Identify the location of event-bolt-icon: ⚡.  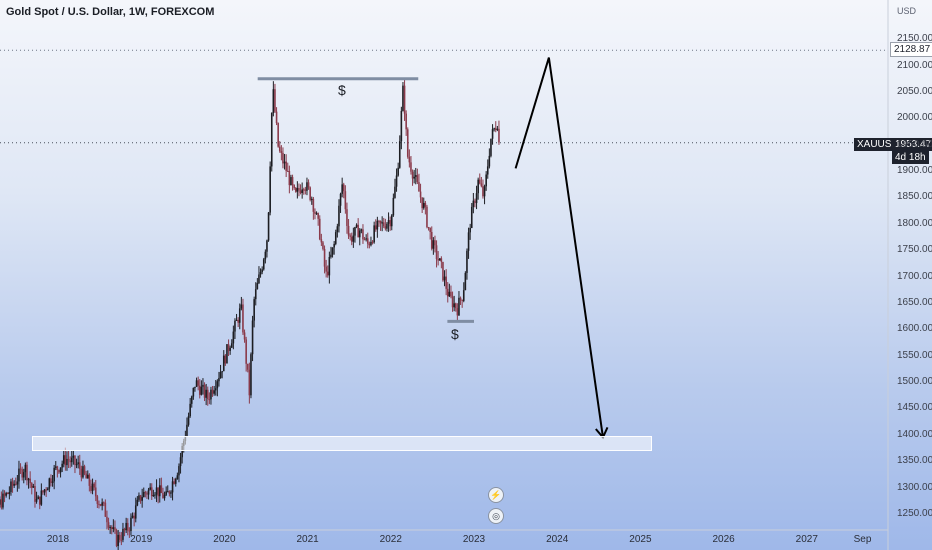
(496, 495).